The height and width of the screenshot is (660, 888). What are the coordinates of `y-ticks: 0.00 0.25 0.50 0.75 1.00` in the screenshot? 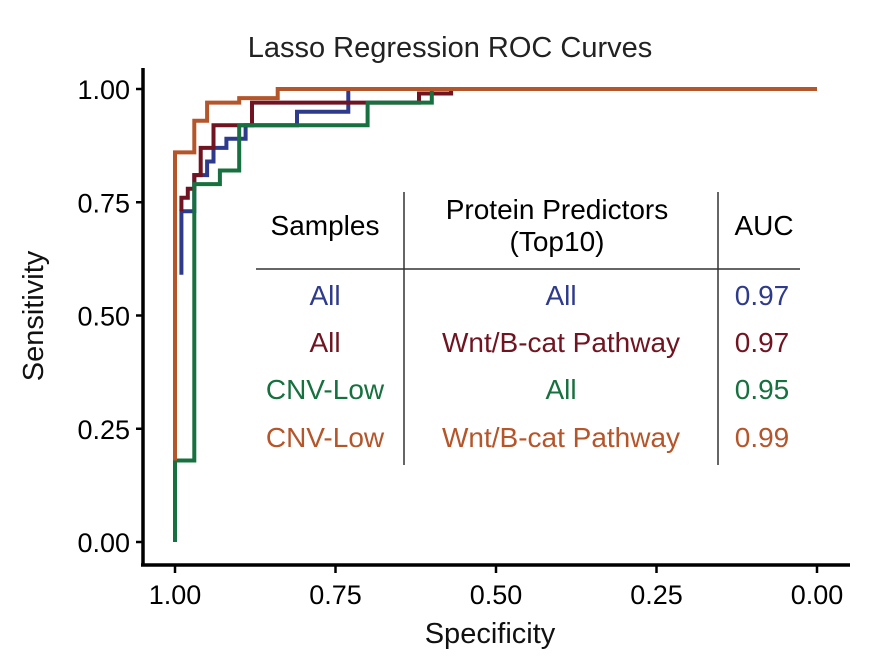 It's located at (110, 316).